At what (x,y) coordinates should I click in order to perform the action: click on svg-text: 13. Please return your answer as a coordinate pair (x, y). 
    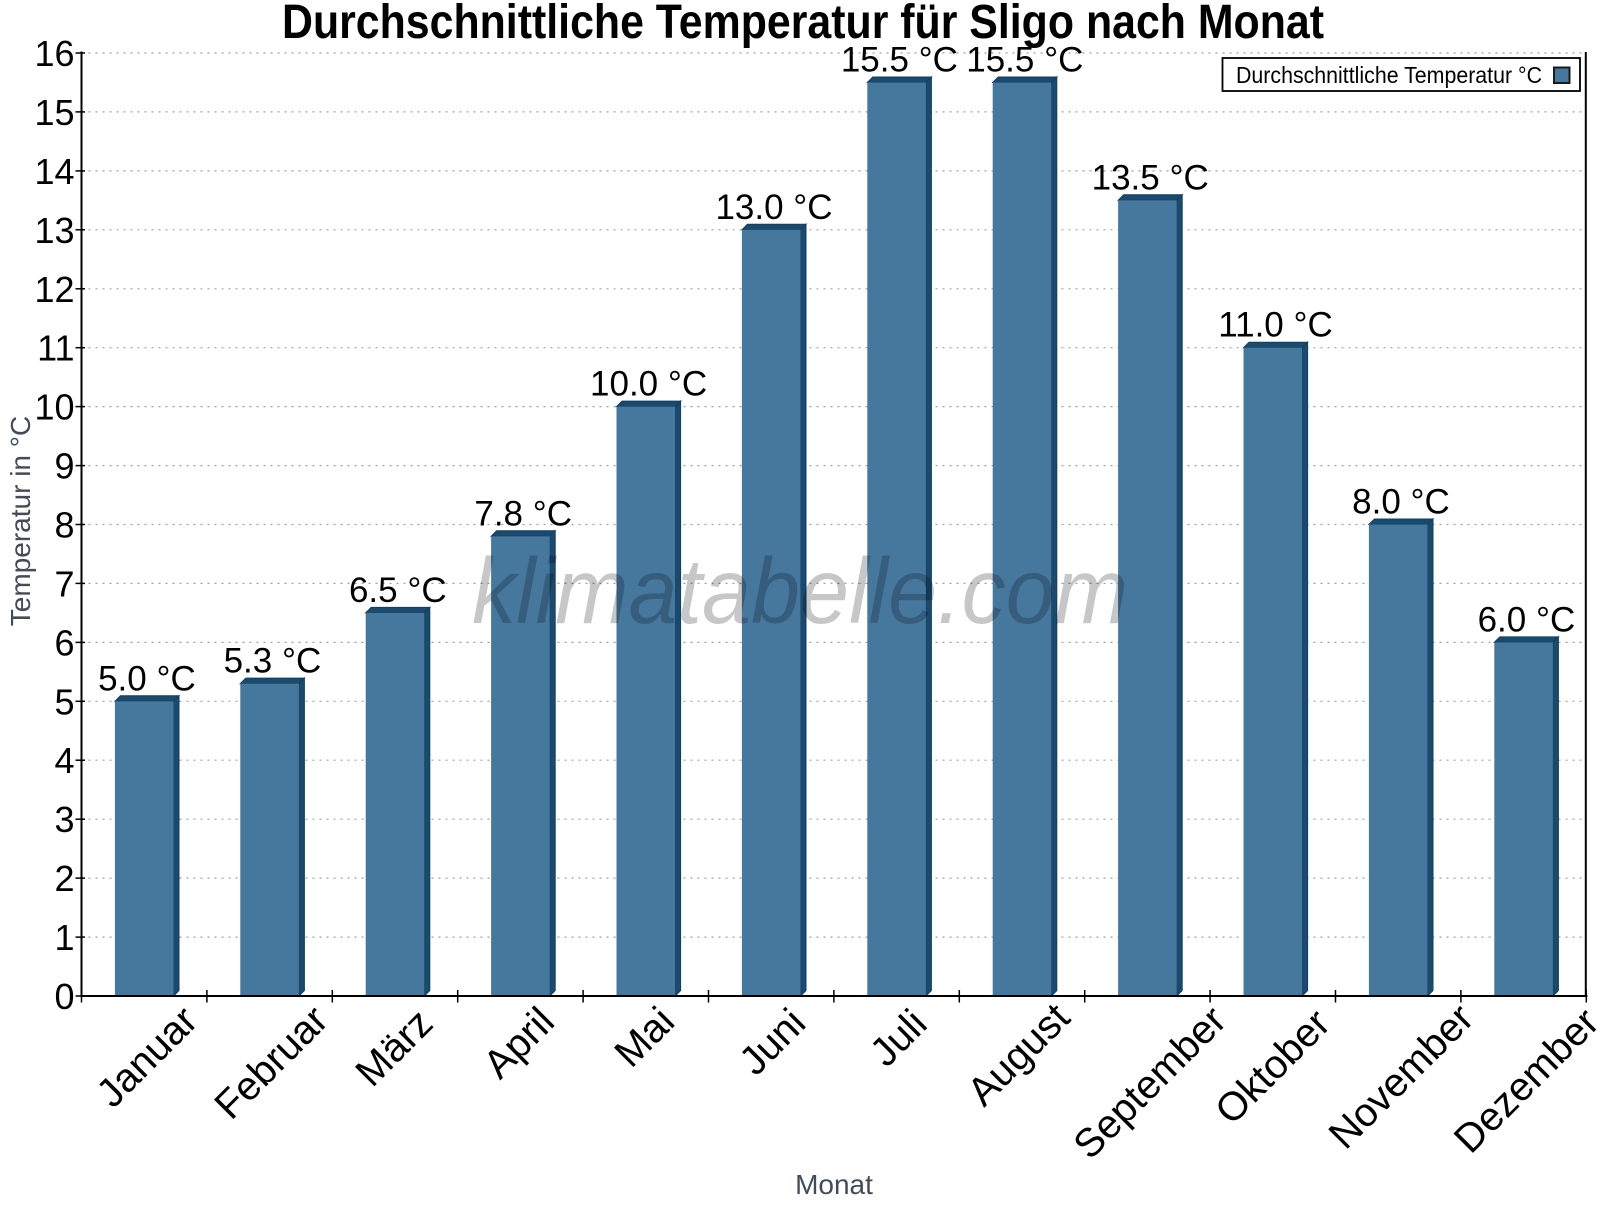
    Looking at the image, I should click on (54, 230).